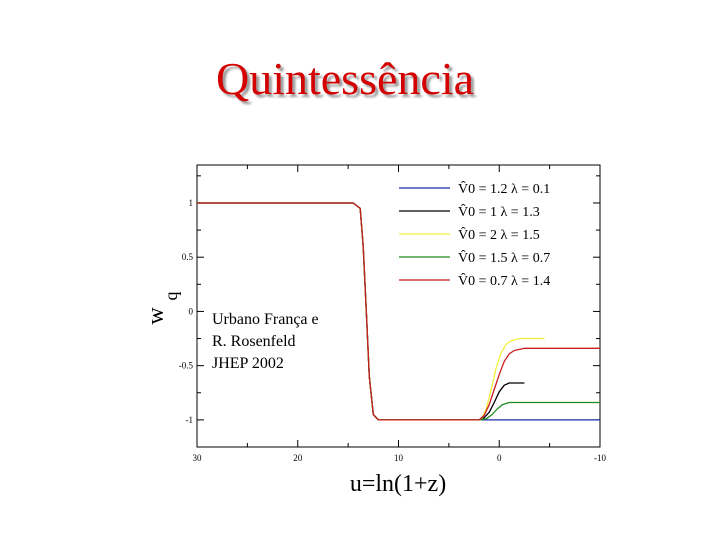 Image resolution: width=720 pixels, height=540 pixels. Describe the element at coordinates (345, 78) in the screenshot. I see `slide-title: Quintessência` at that location.